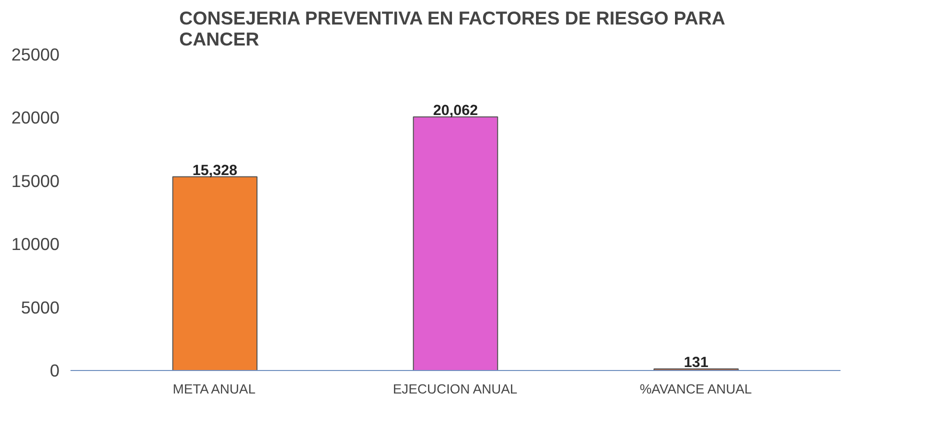  Describe the element at coordinates (215, 170) in the screenshot. I see `data-label: 15,328` at that location.